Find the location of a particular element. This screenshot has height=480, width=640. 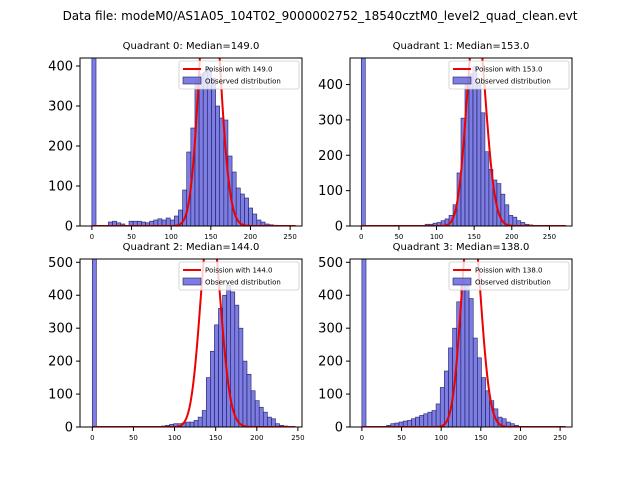

legend-label-poisson: Poission with 144.0 is located at coordinates (239, 271).